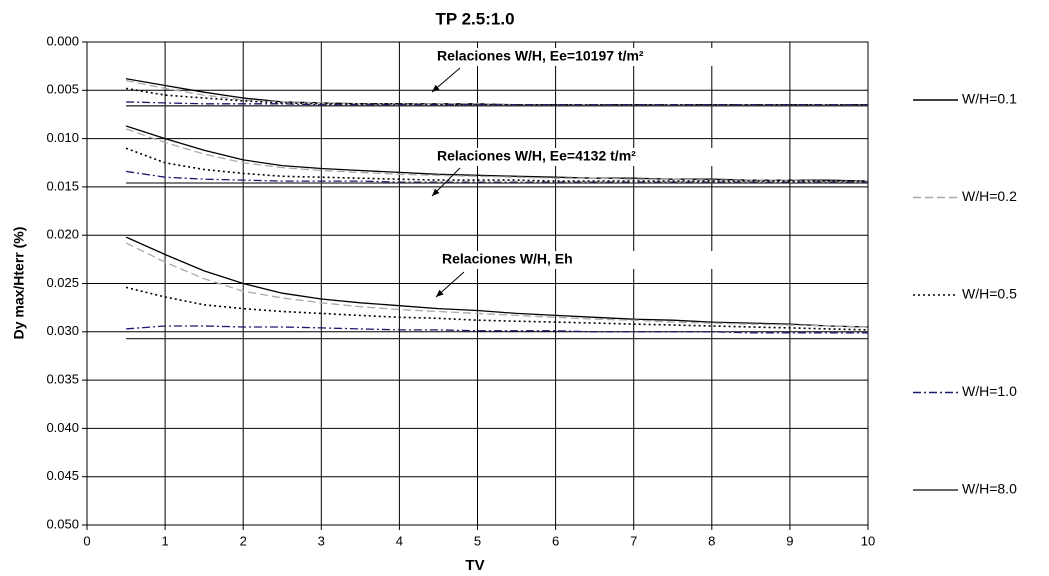 The width and height of the screenshot is (1049, 576). Describe the element at coordinates (62, 282) in the screenshot. I see `y-tick-label: 0.025` at that location.